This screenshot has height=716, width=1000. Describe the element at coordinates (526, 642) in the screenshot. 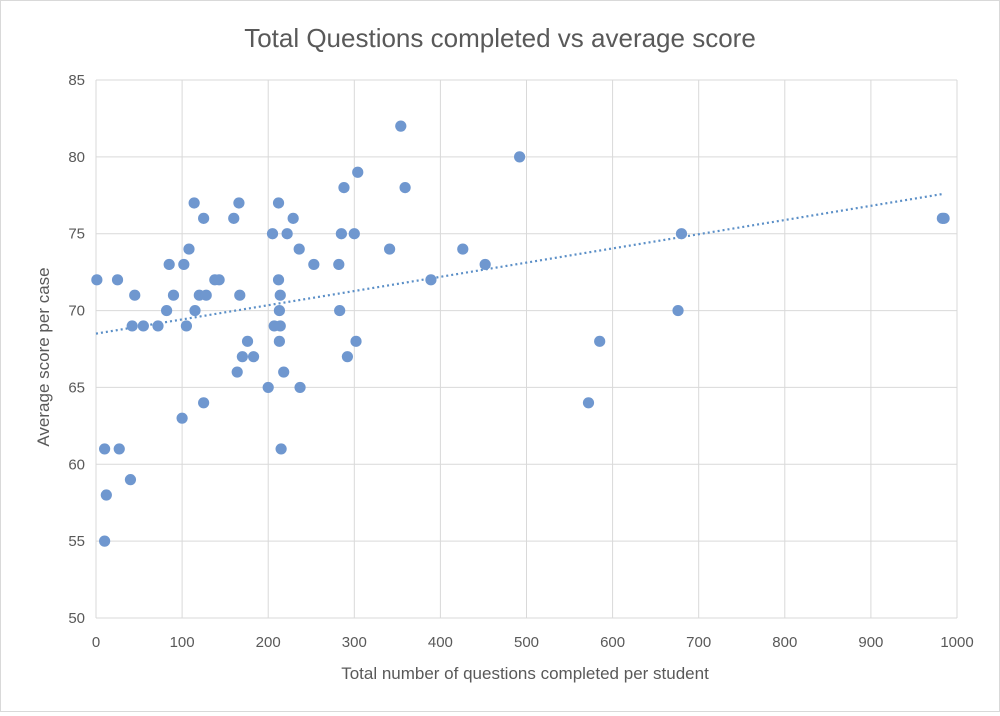

I see `x-tick-label: 500` at that location.